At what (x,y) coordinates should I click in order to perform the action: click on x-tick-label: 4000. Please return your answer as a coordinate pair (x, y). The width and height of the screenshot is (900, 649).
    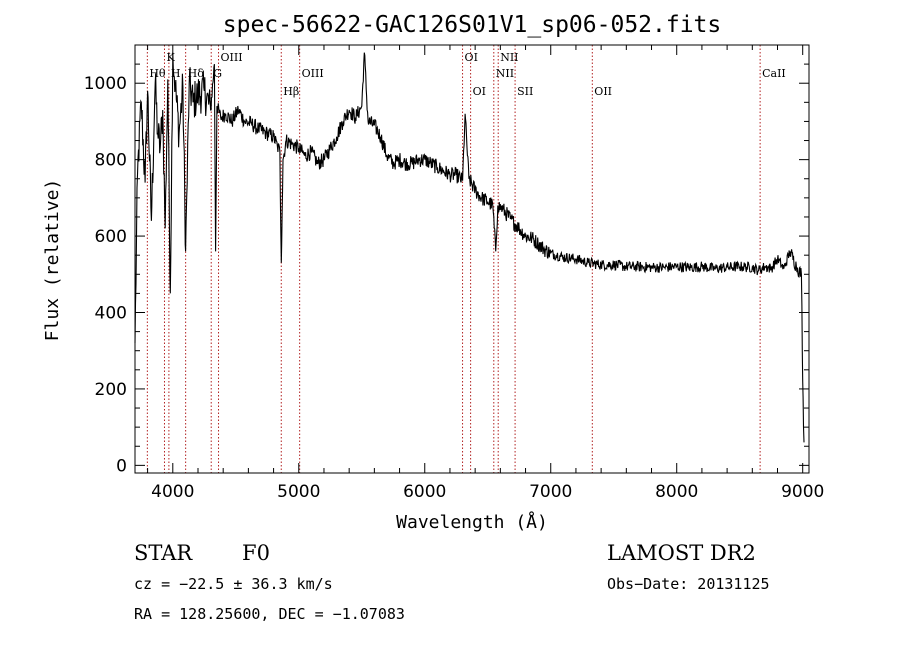
    Looking at the image, I should click on (172, 492).